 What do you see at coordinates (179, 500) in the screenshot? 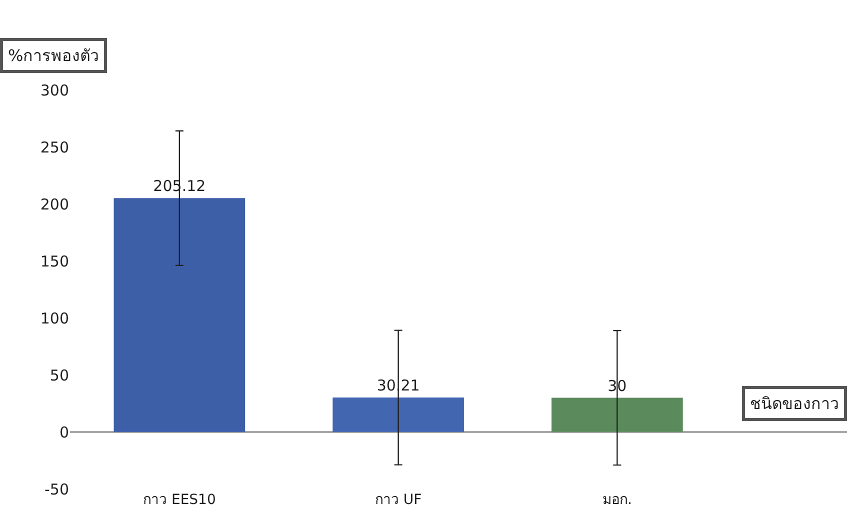
I see `x-tick-label: กาว EES10` at bounding box center [179, 500].